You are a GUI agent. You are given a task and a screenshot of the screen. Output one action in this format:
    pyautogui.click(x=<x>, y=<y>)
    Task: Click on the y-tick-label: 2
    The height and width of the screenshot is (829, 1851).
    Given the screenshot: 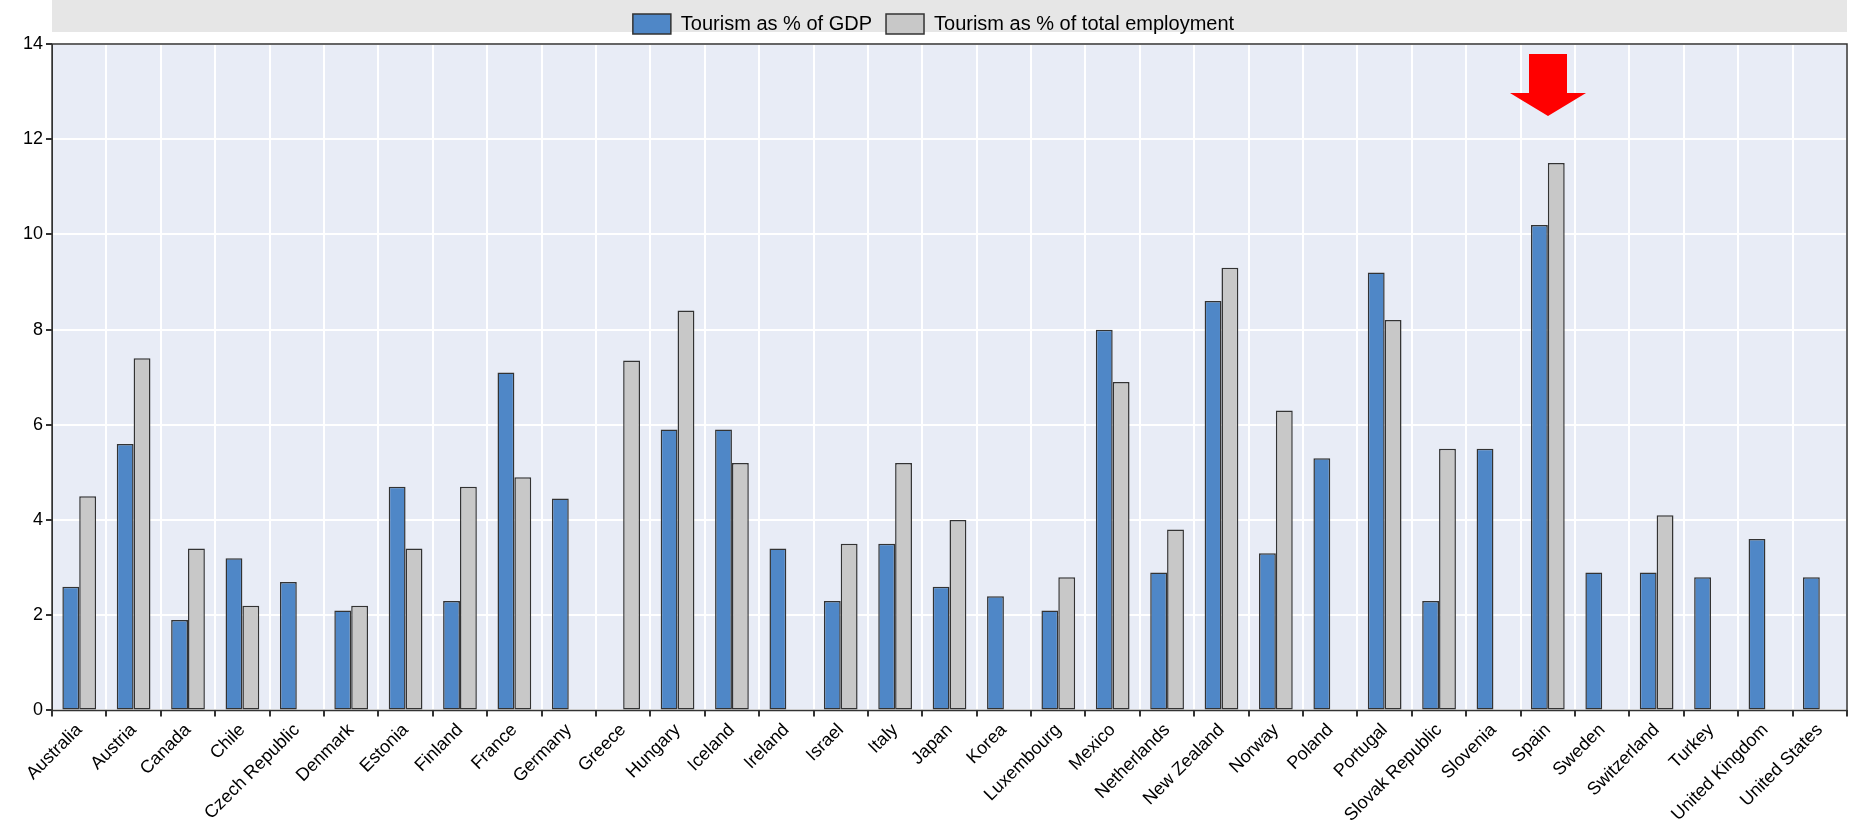 What is the action you would take?
    pyautogui.click(x=38, y=614)
    